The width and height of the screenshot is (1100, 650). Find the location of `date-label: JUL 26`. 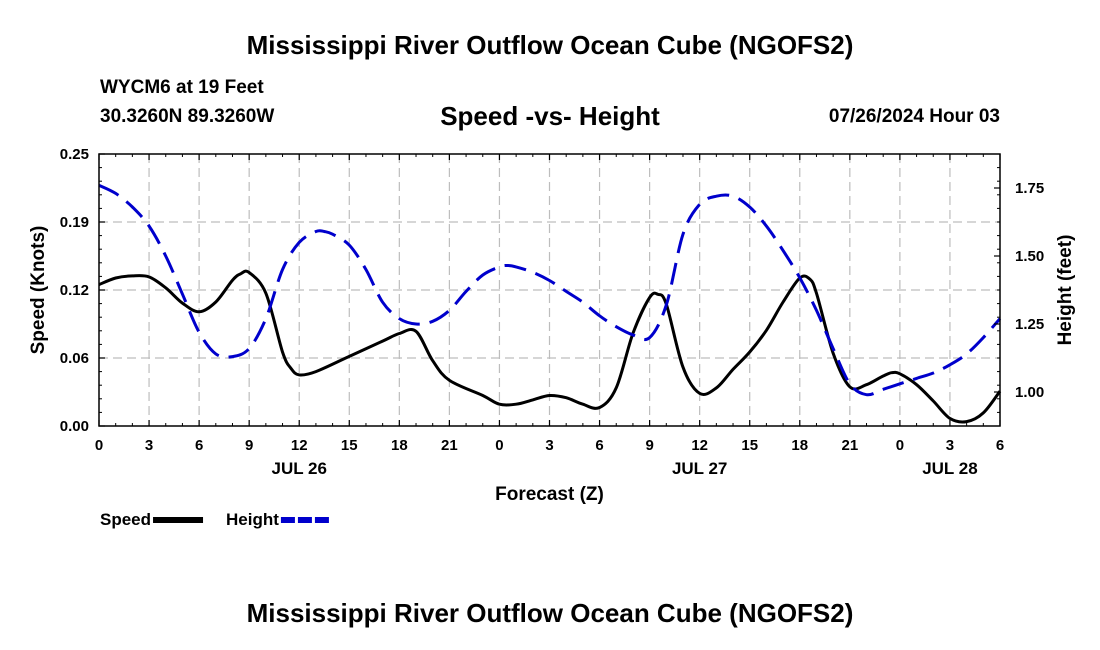

date-label: JUL 26 is located at coordinates (298, 468).